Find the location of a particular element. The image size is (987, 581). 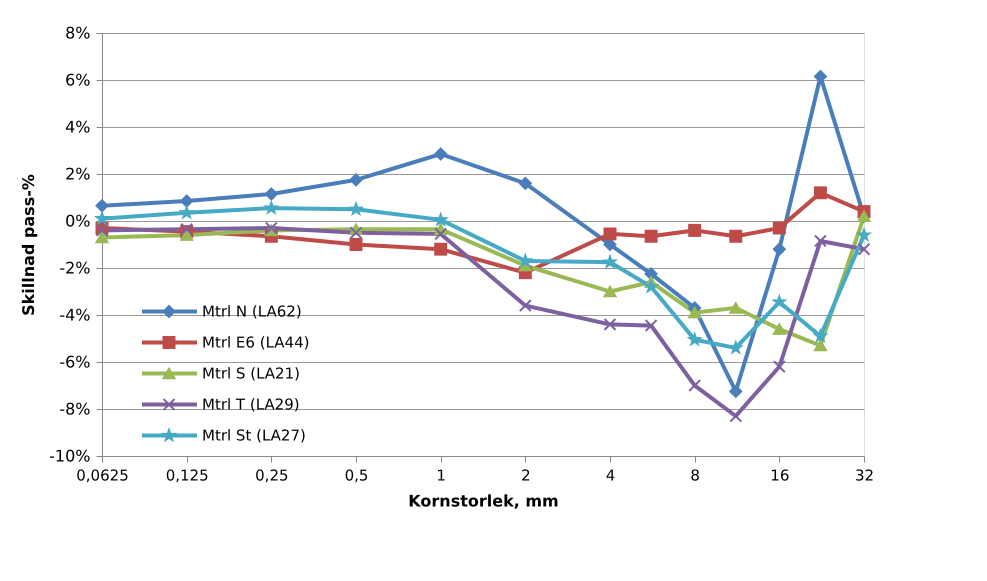

legend-label: Mtrl S (LA21) is located at coordinates (251, 373).